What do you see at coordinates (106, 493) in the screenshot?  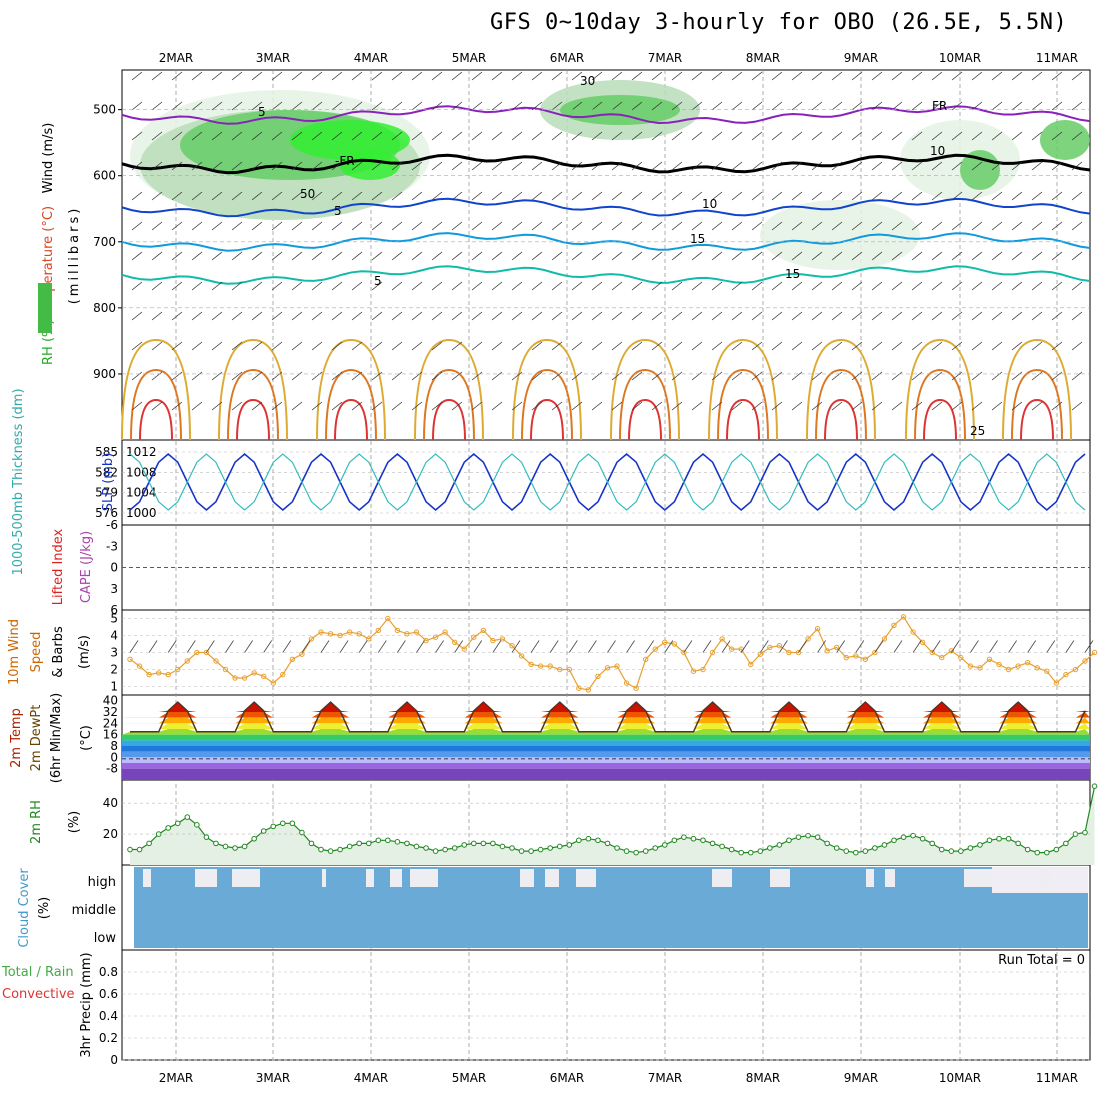 I see `thickness-tick: 579` at bounding box center [106, 493].